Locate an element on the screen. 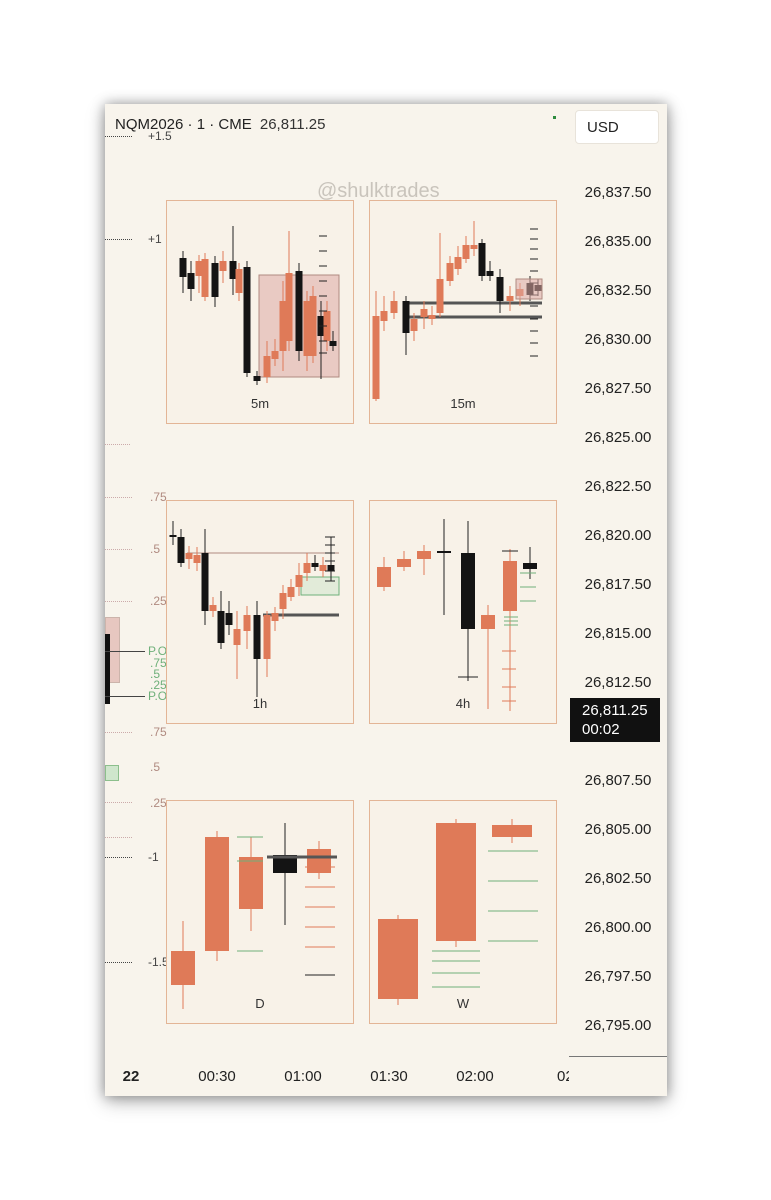 This screenshot has width=771, height=1200. price-axis-label: 26,837.50 is located at coordinates (618, 192).